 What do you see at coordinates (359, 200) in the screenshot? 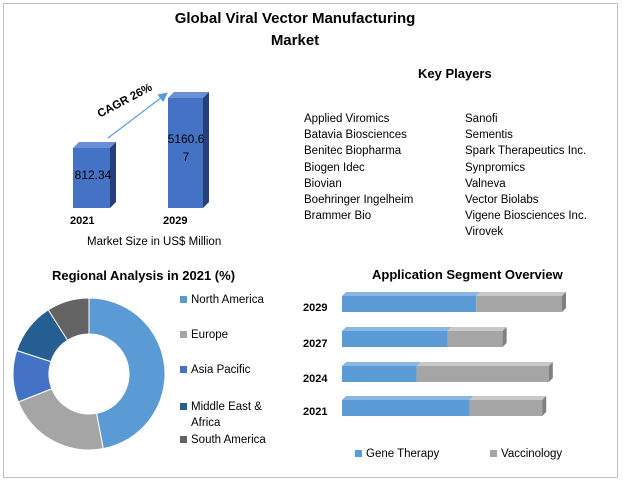
I see `key-player: Boehringer Ingelheim` at bounding box center [359, 200].